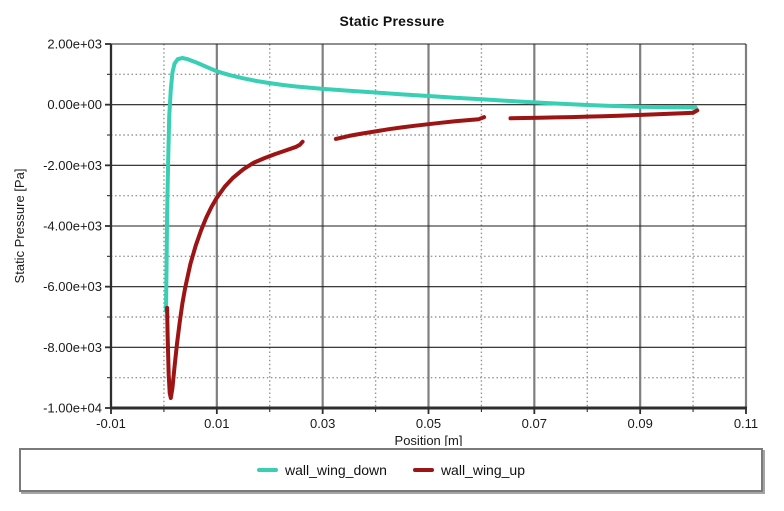 This screenshot has width=784, height=511. What do you see at coordinates (72, 286) in the screenshot?
I see `y-tick-label: -6.00e+03` at bounding box center [72, 286].